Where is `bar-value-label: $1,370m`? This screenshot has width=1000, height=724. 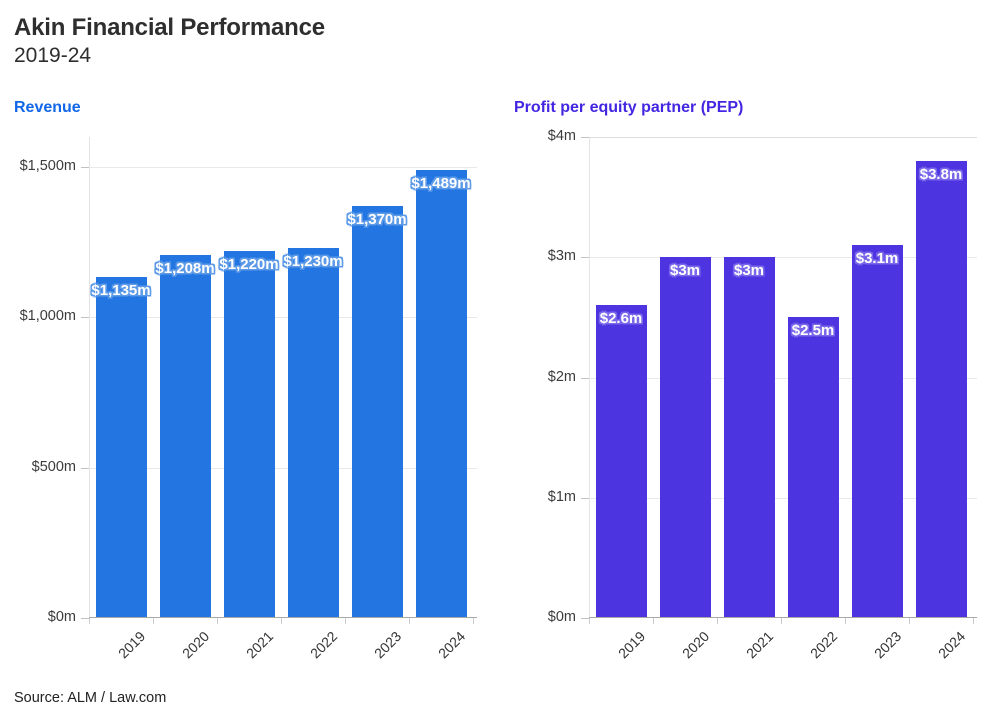
bar-value-label: $1,370m is located at coordinates (377, 220).